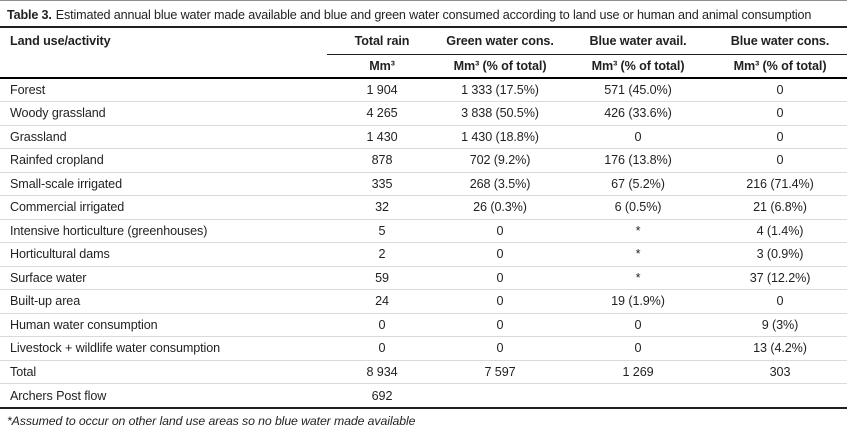 This screenshot has width=847, height=445. Describe the element at coordinates (163, 160) in the screenshot. I see `row-label: Rainfed cropland` at that location.